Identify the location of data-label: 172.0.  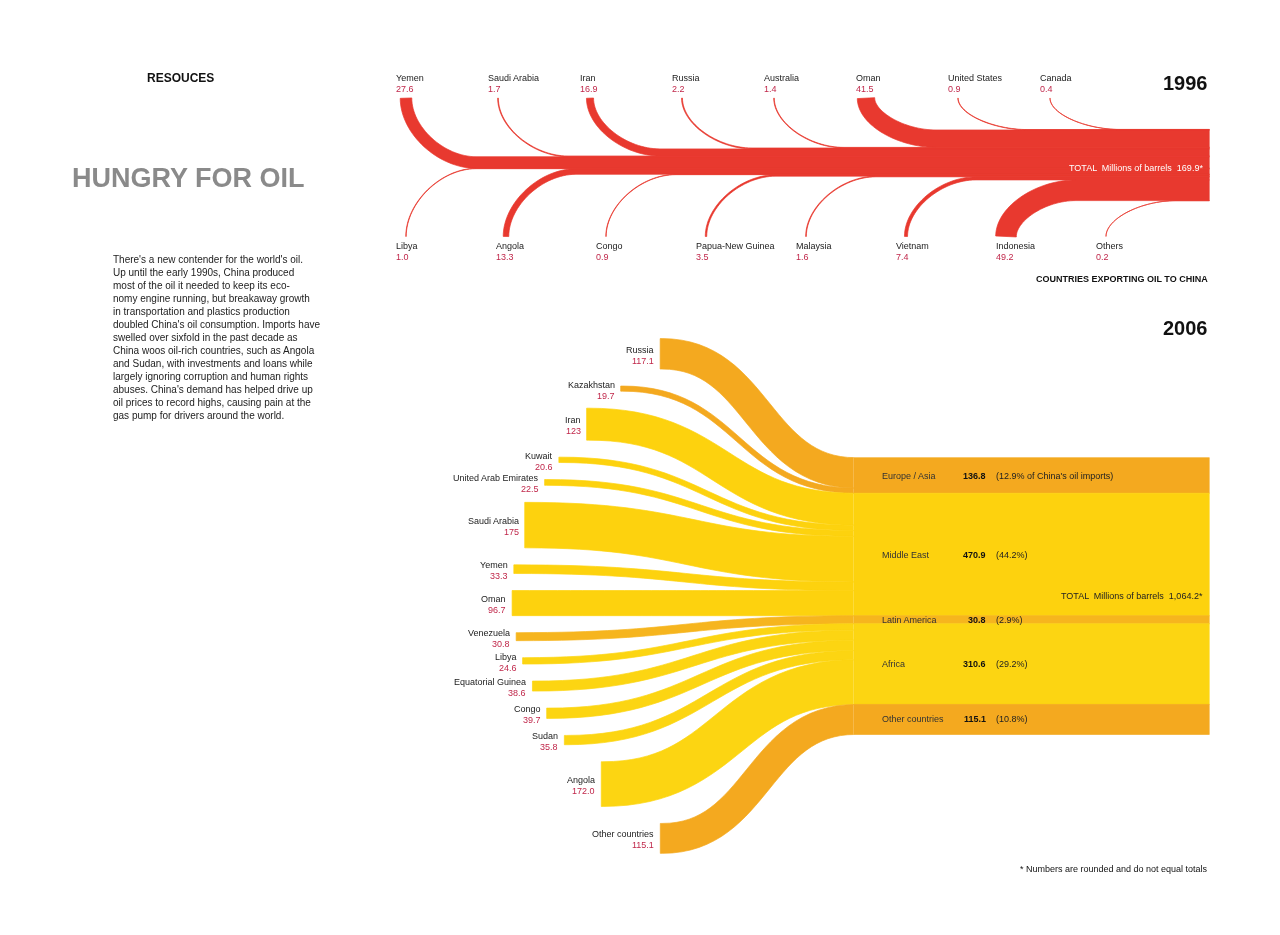
(583, 791).